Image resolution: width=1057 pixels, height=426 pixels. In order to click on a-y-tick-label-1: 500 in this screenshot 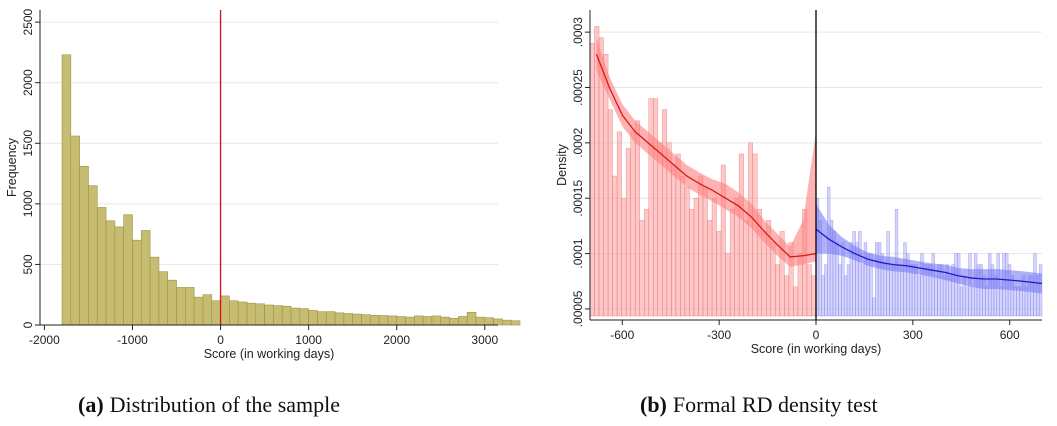, I will do `click(28, 264)`.